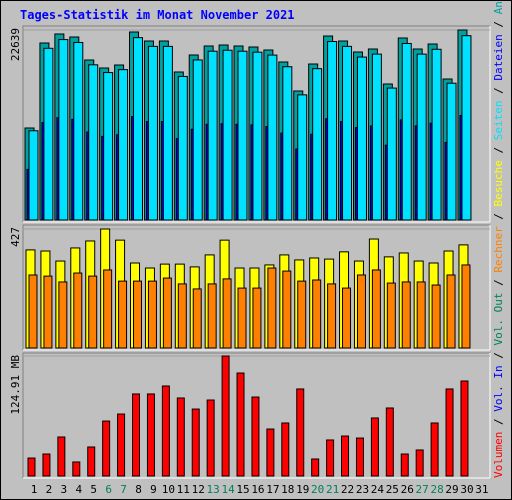  I want to click on legend-entry: Besuche, so click(498, 183).